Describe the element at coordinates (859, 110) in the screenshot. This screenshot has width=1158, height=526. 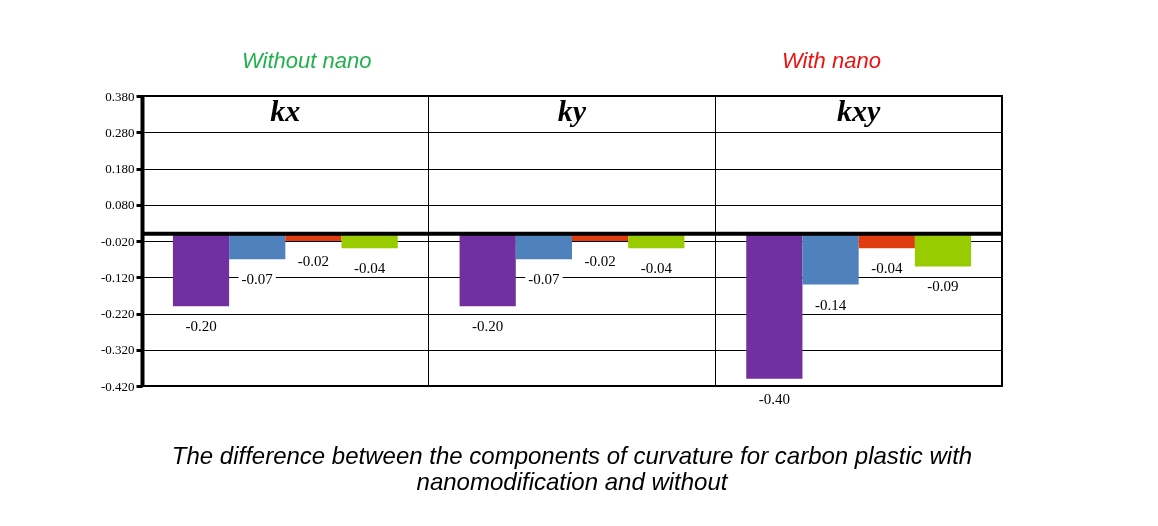
I see `x-tick-label: kxy` at that location.